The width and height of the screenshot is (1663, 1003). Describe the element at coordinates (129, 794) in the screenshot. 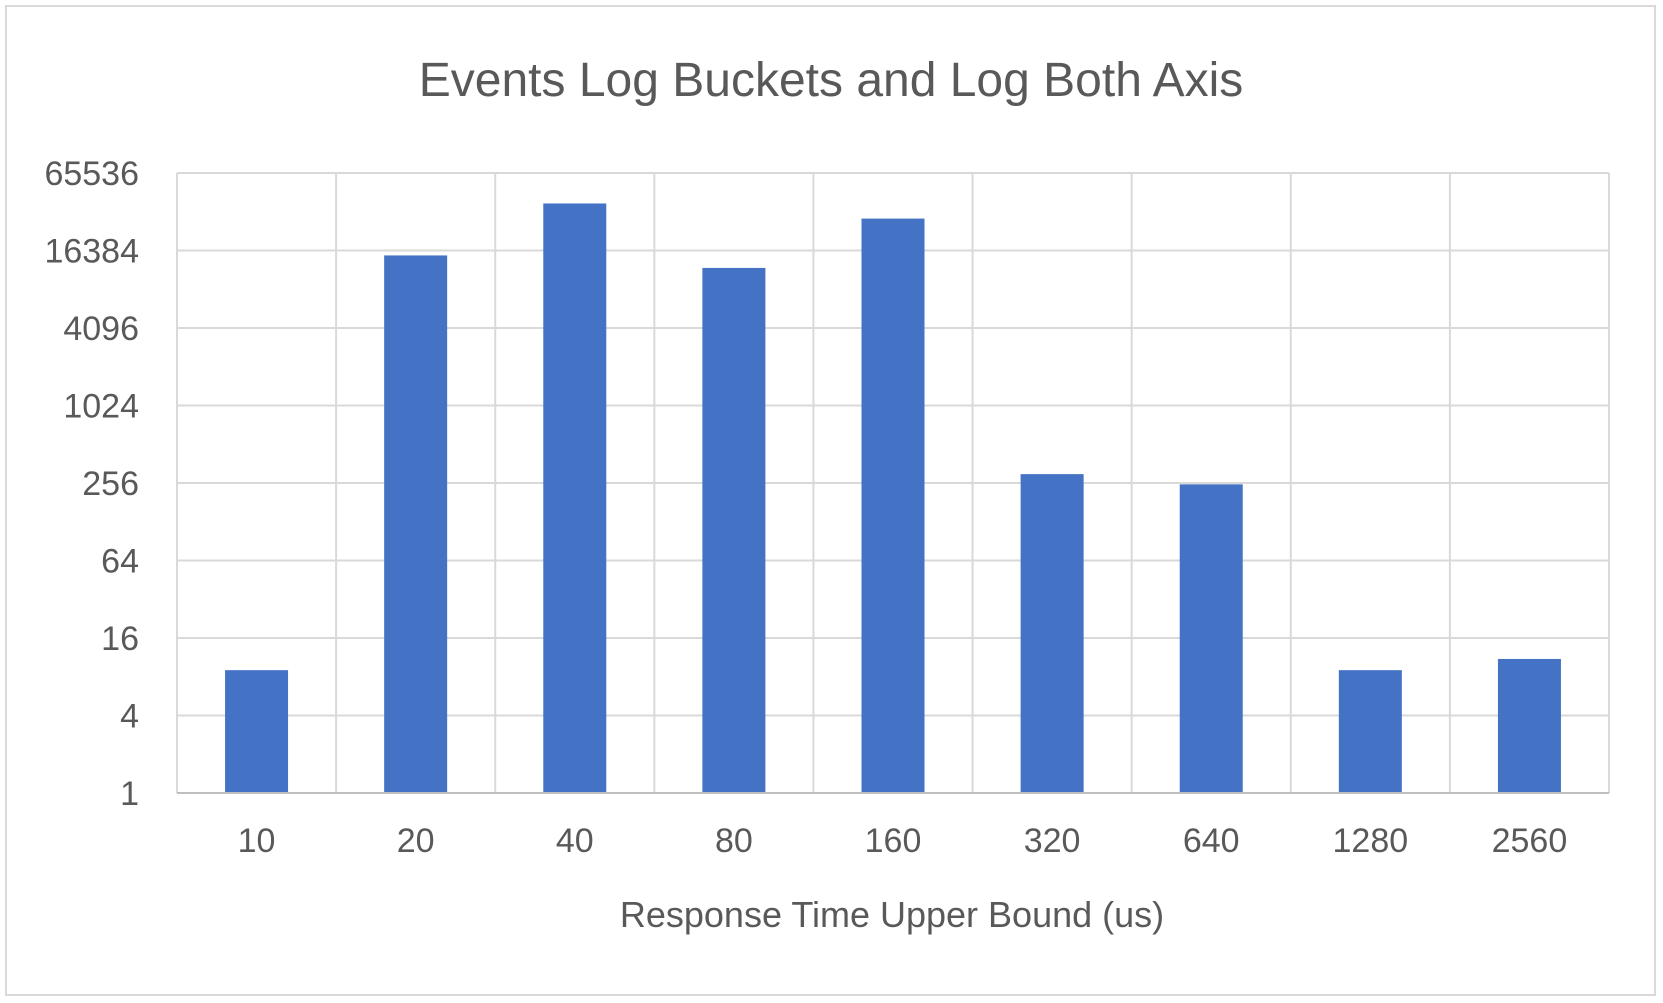

I see `y-tick-label: 1` at that location.